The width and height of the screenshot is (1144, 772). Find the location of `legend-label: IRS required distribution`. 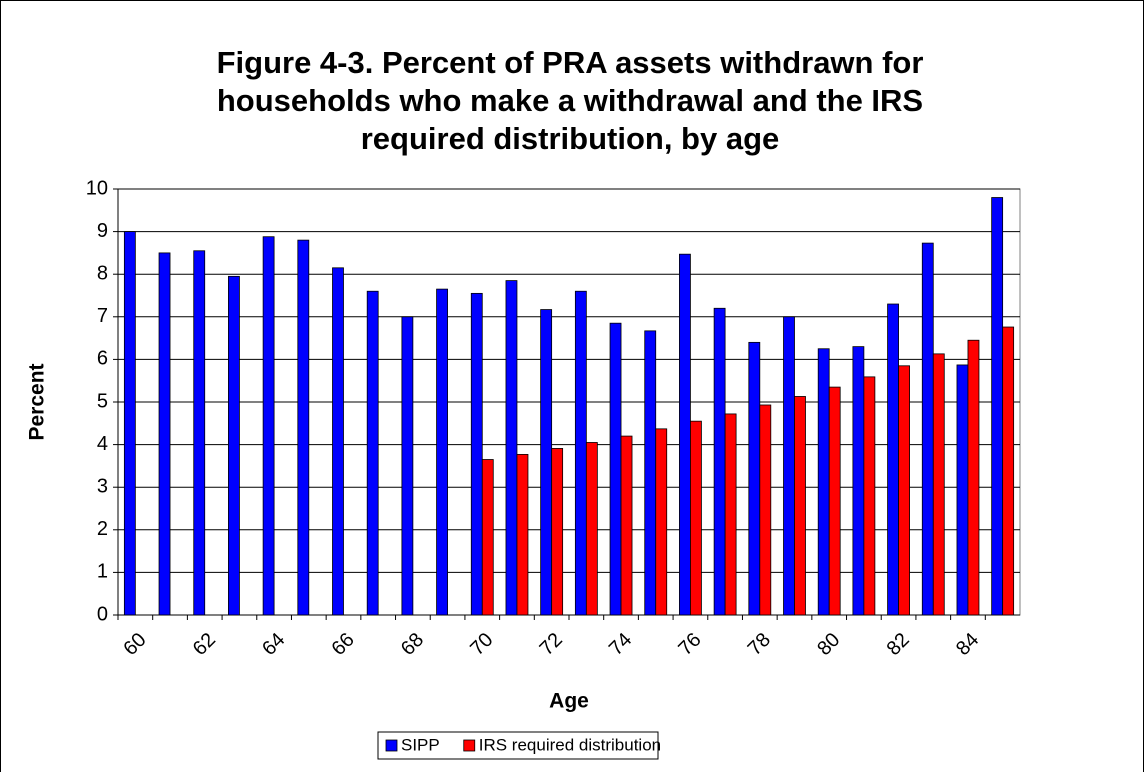

legend-label: IRS required distribution is located at coordinates (570, 744).